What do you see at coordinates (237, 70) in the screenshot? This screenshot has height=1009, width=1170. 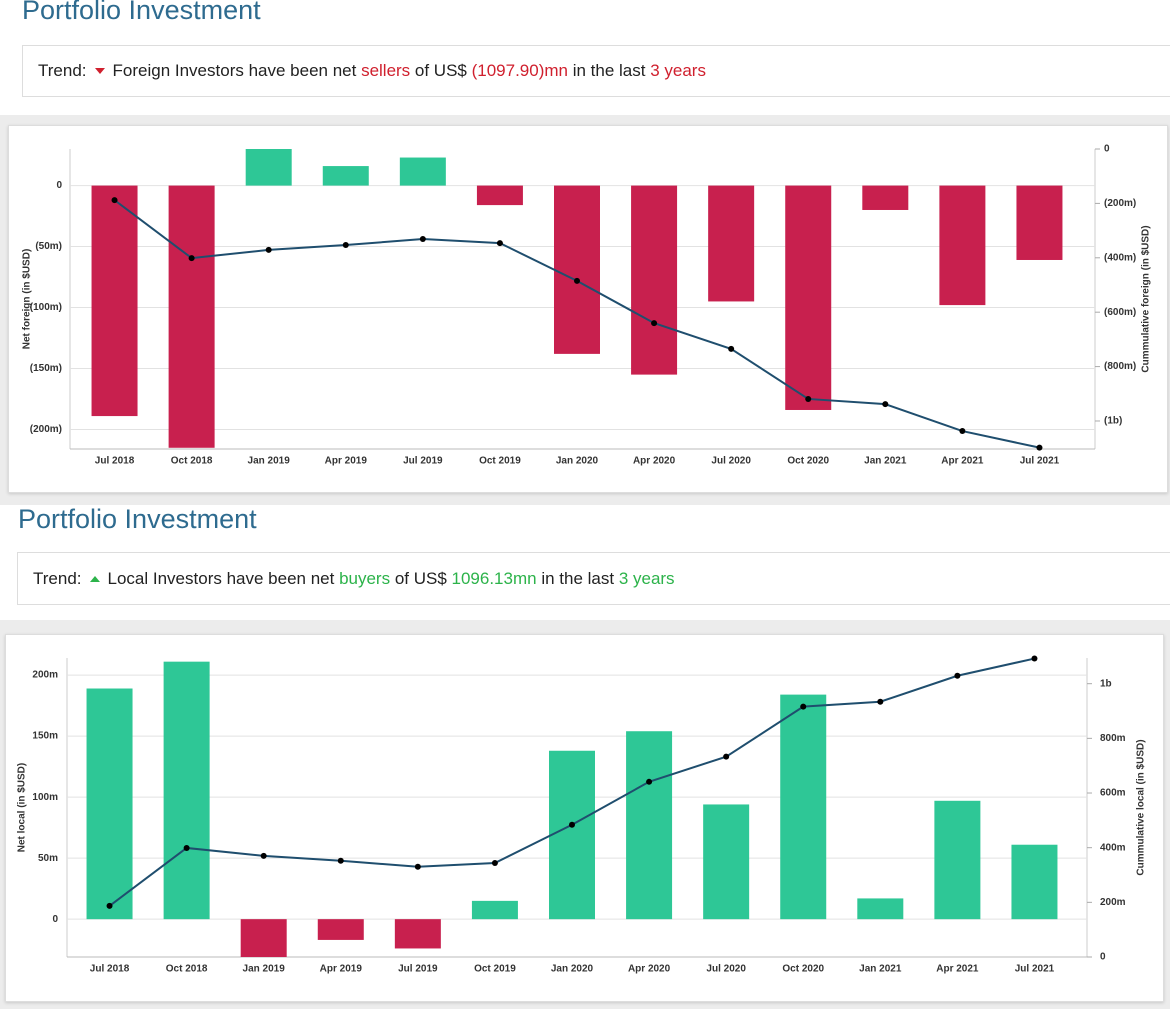 I see `trend-text: Foreign Investors have been net` at bounding box center [237, 70].